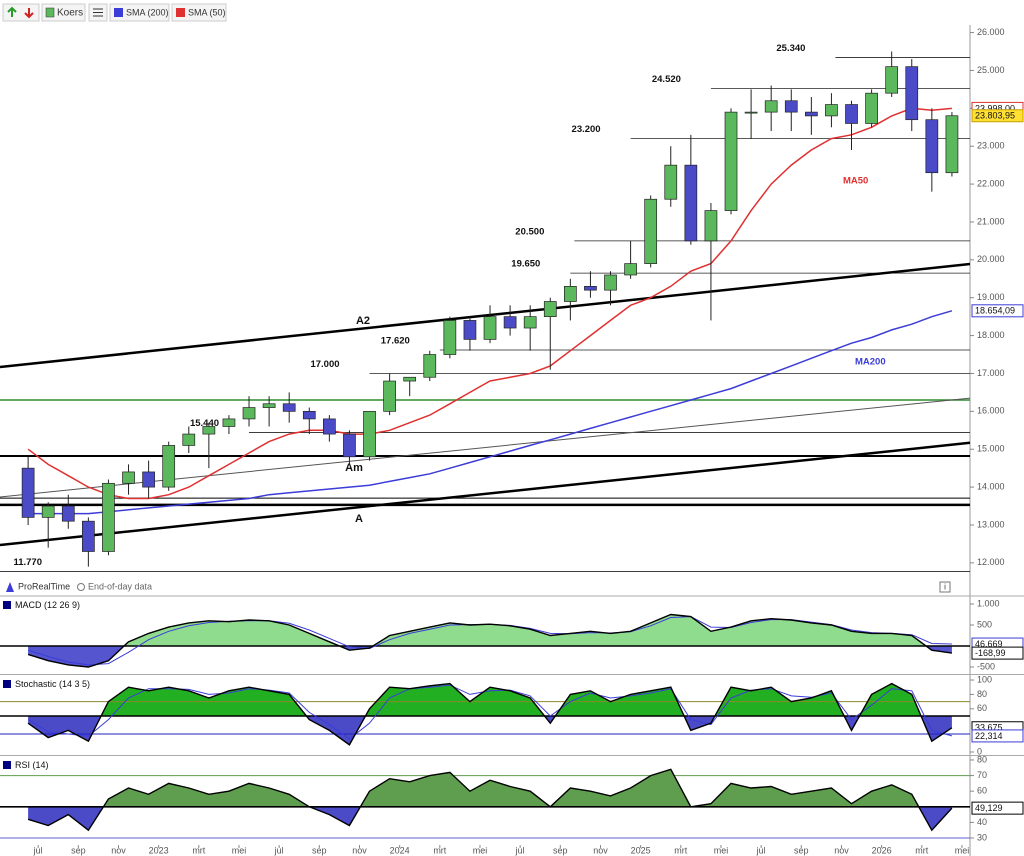 The width and height of the screenshot is (1024, 856). Describe the element at coordinates (882, 850) in the screenshot. I see `x-tick-label: 2026` at that location.